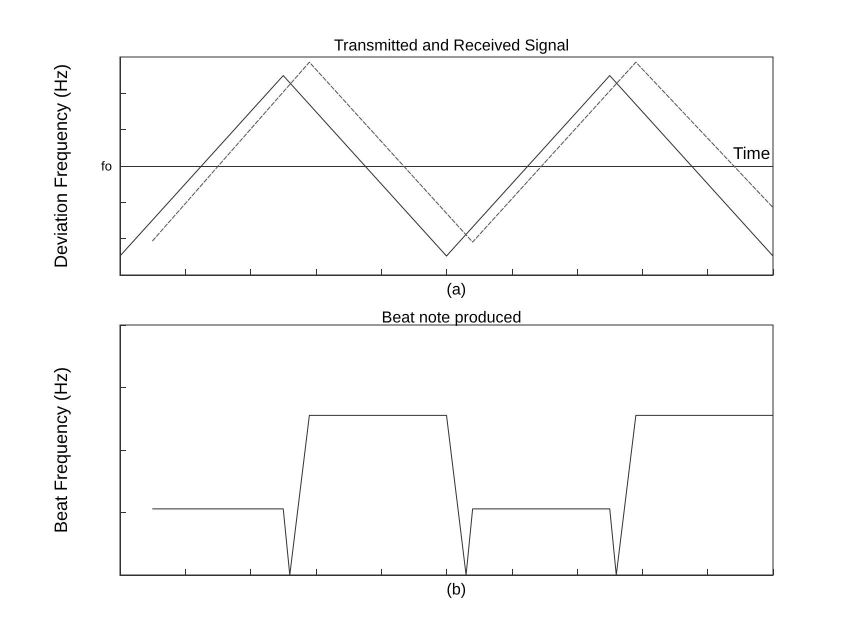 The image size is (844, 642). I want to click on chart-title: Transmitted and Received Signal, so click(452, 46).